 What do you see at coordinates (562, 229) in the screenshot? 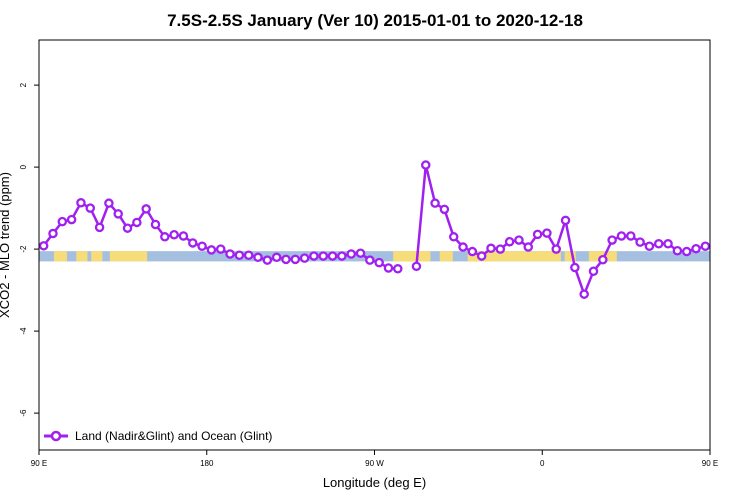
I see `series-line` at bounding box center [562, 229].